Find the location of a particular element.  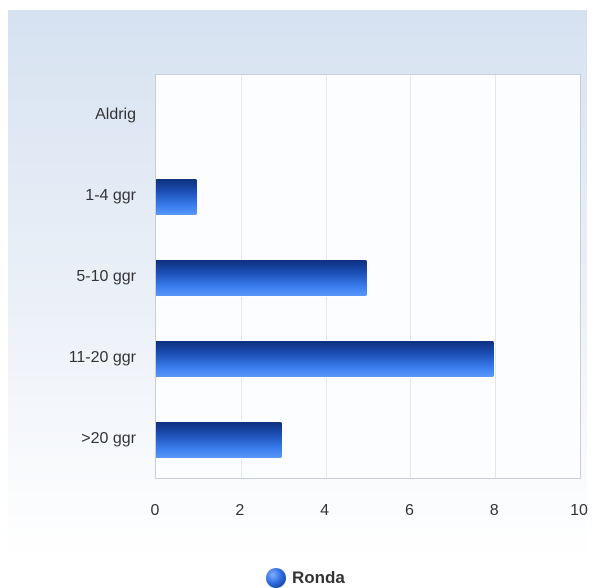

x-tick-label: 6 is located at coordinates (409, 510).